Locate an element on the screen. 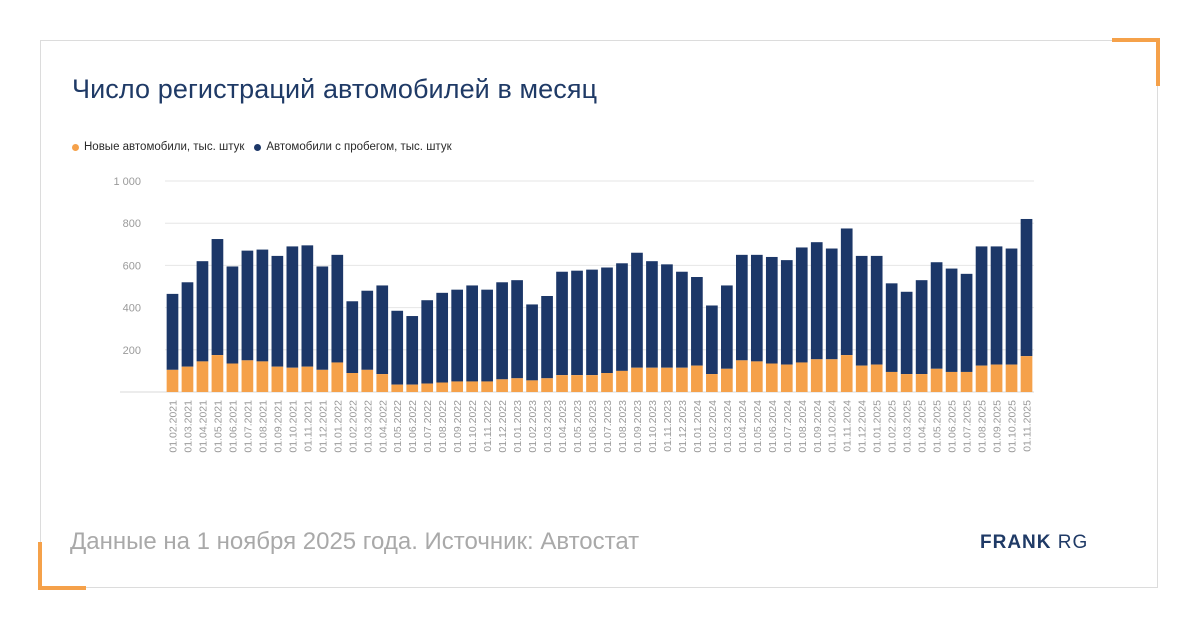 This screenshot has height=630, width=1200. x-tick-label: 01.07.2023 is located at coordinates (608, 426).